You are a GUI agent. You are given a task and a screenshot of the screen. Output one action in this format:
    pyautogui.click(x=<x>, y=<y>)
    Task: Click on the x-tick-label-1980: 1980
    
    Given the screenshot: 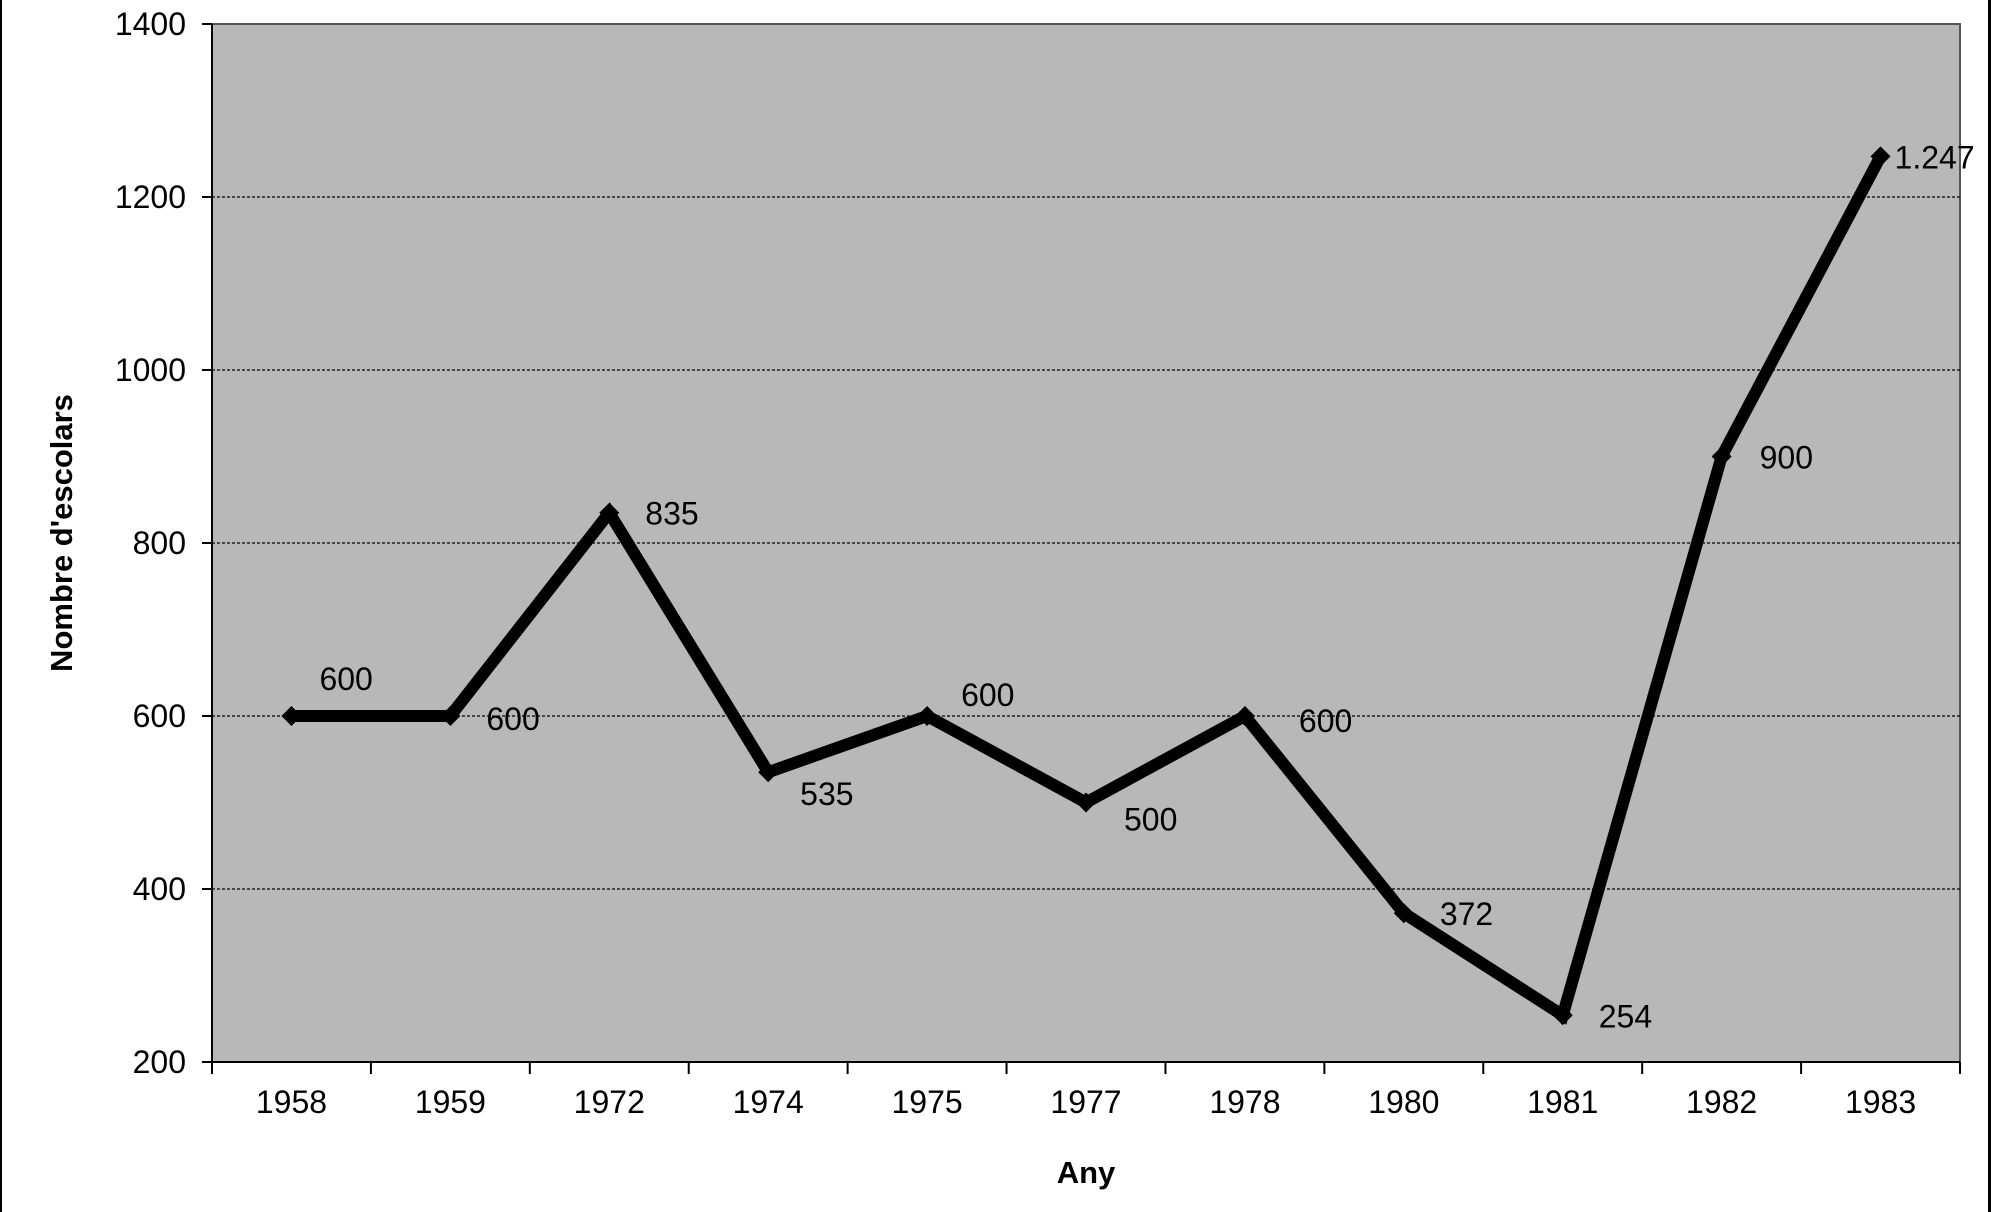 What is the action you would take?
    pyautogui.click(x=1403, y=1102)
    